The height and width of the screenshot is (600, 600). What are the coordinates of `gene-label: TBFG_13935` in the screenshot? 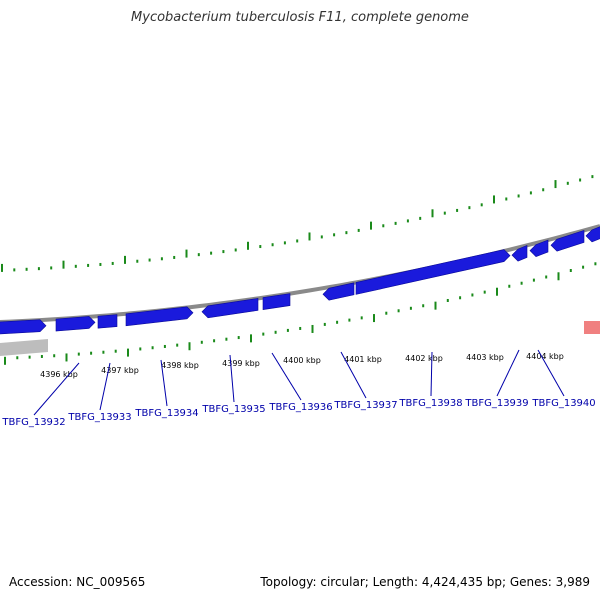 It's located at (233, 409).